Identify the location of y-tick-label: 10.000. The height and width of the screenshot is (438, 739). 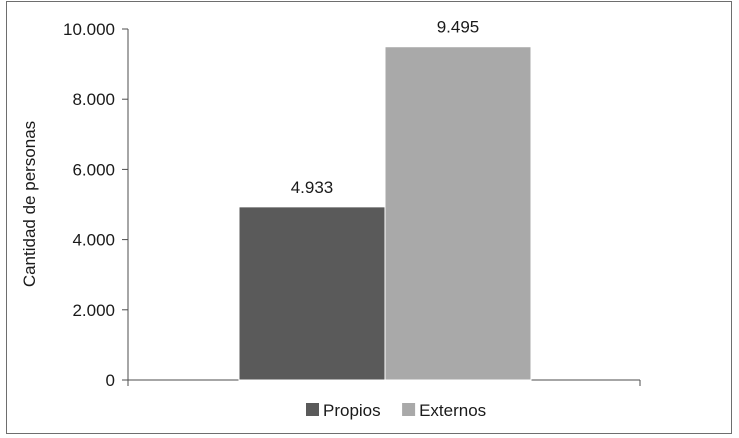
(89, 29).